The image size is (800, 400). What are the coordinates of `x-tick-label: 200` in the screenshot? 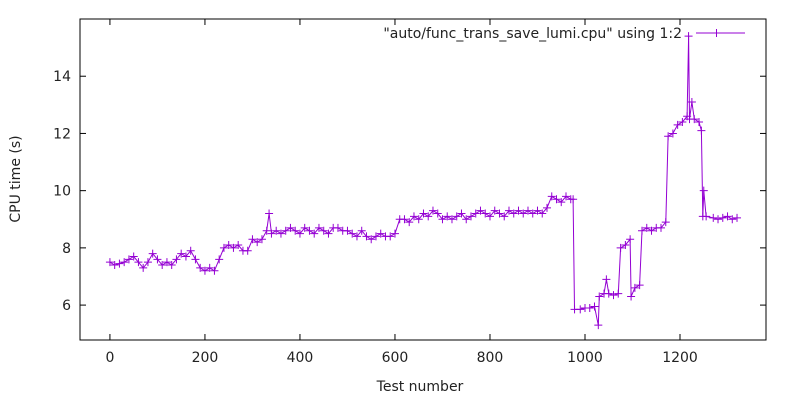 It's located at (205, 358).